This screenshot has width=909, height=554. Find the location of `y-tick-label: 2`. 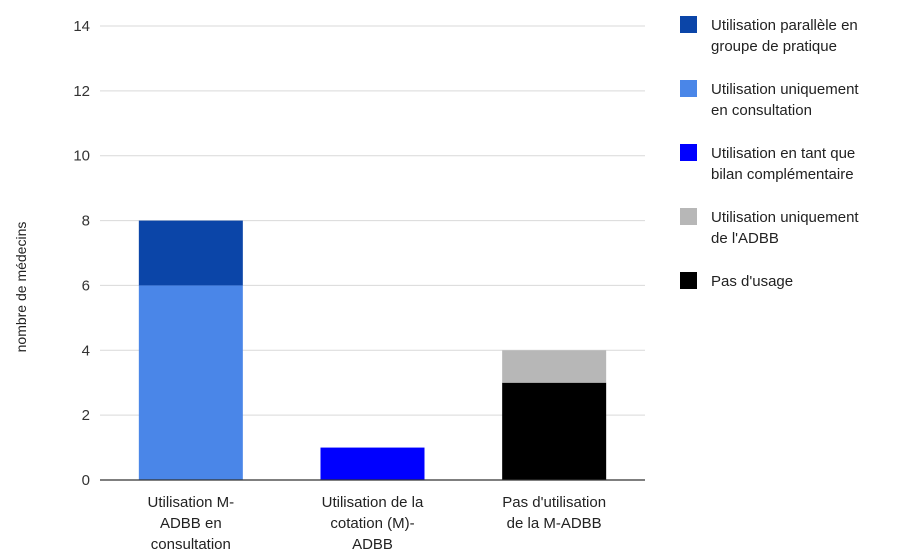

y-tick-label: 2 is located at coordinates (86, 415).